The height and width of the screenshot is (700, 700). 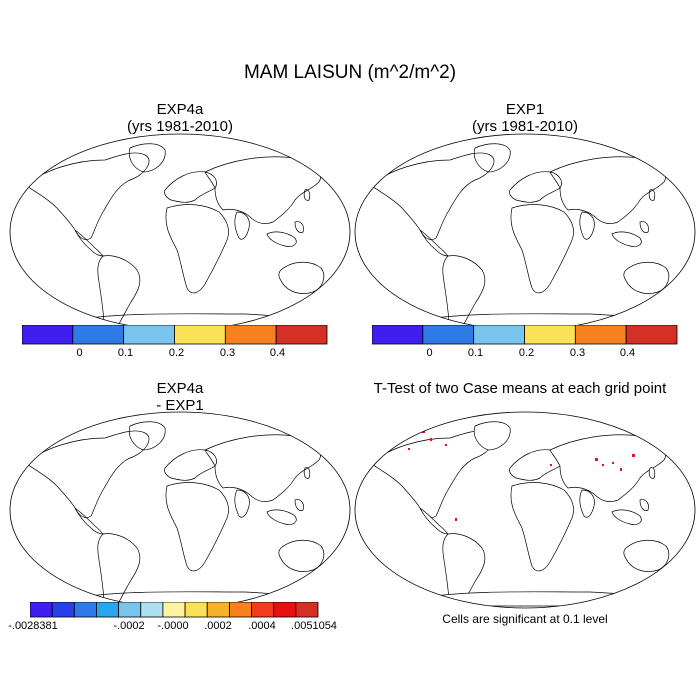 What do you see at coordinates (218, 626) in the screenshot?
I see `colorbar-label: .0002` at bounding box center [218, 626].